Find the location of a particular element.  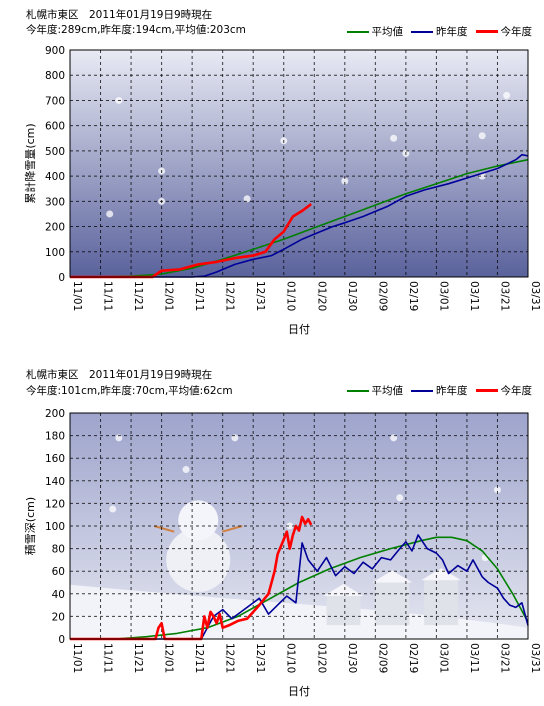

y-tick-label: 180 is located at coordinates (55, 437).